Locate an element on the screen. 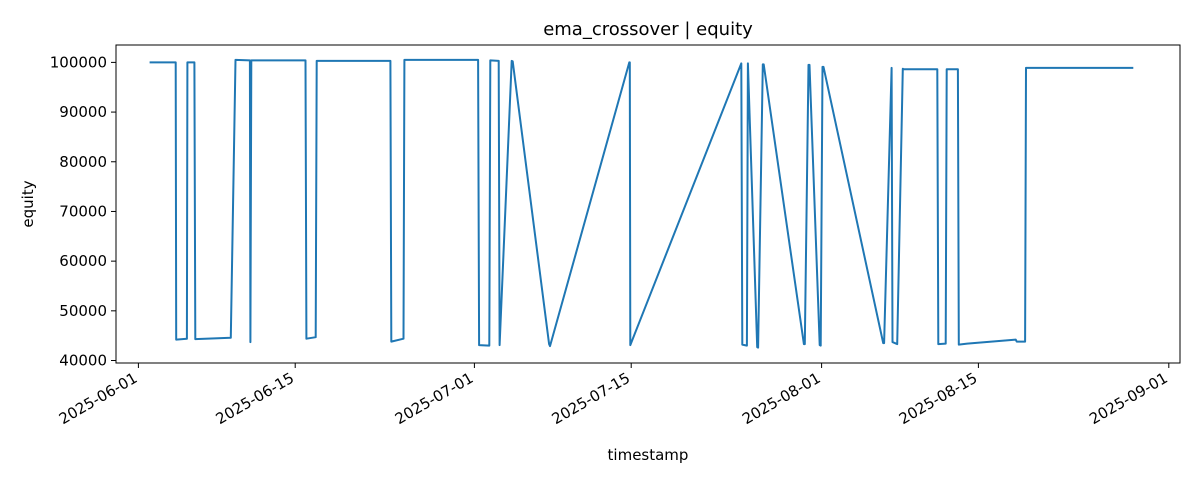 This screenshot has height=480, width=1200. y-tick-label: 100000 is located at coordinates (78, 62).